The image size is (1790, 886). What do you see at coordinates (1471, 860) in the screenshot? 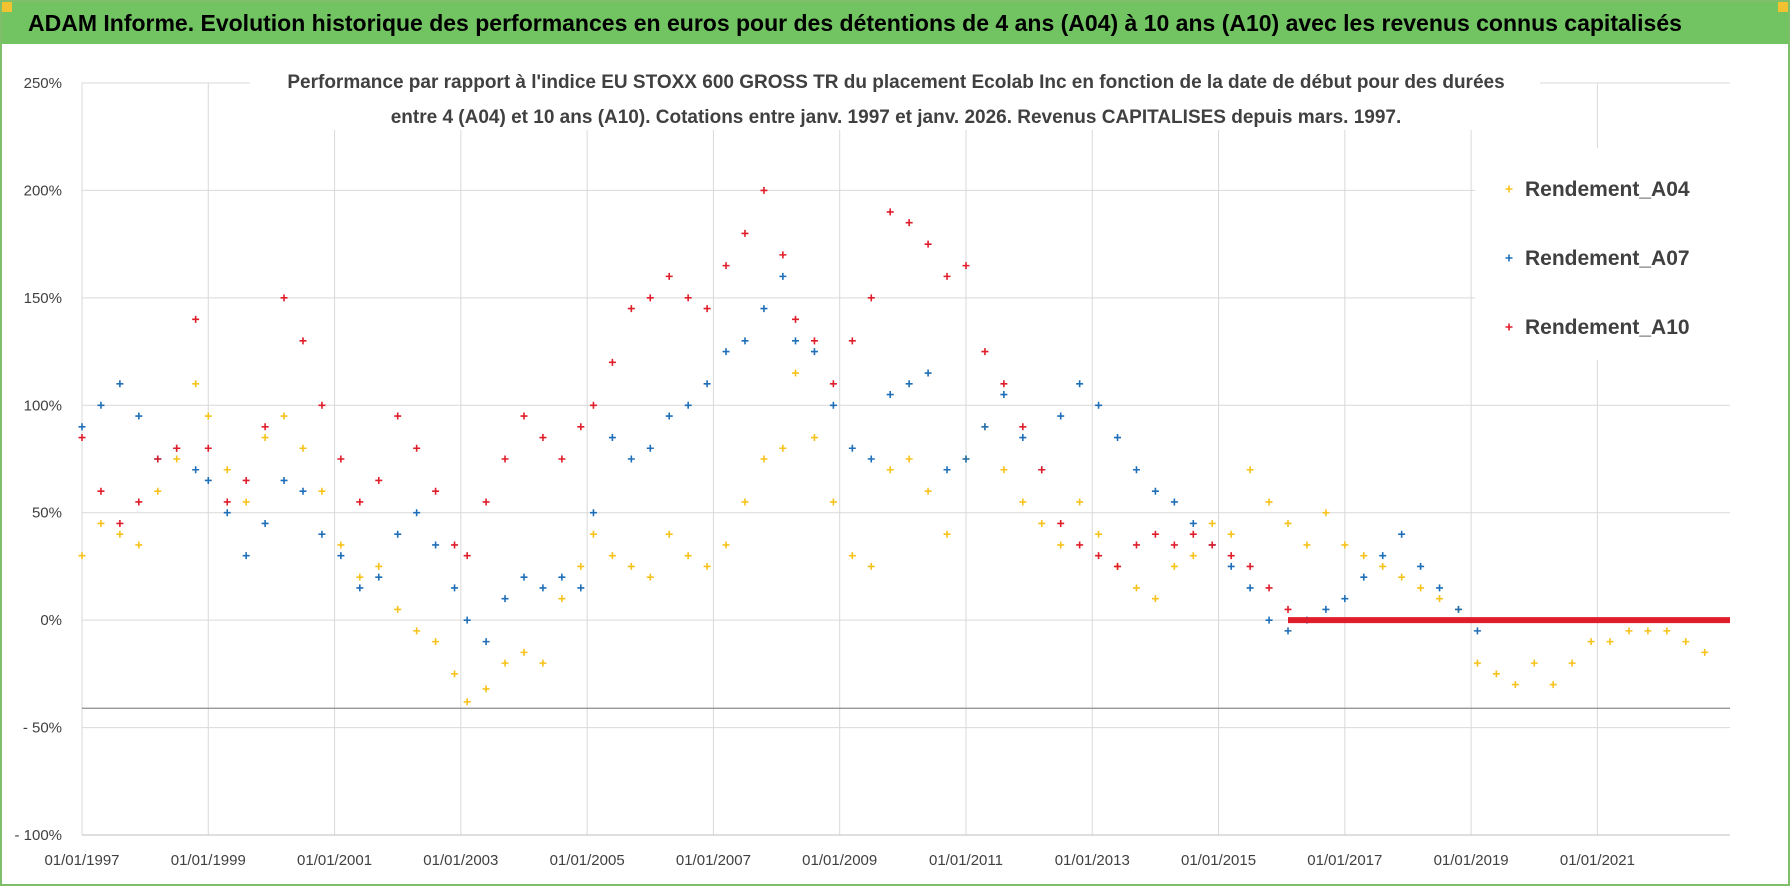
I see `x-tick-label: 01/01/2019` at bounding box center [1471, 860].